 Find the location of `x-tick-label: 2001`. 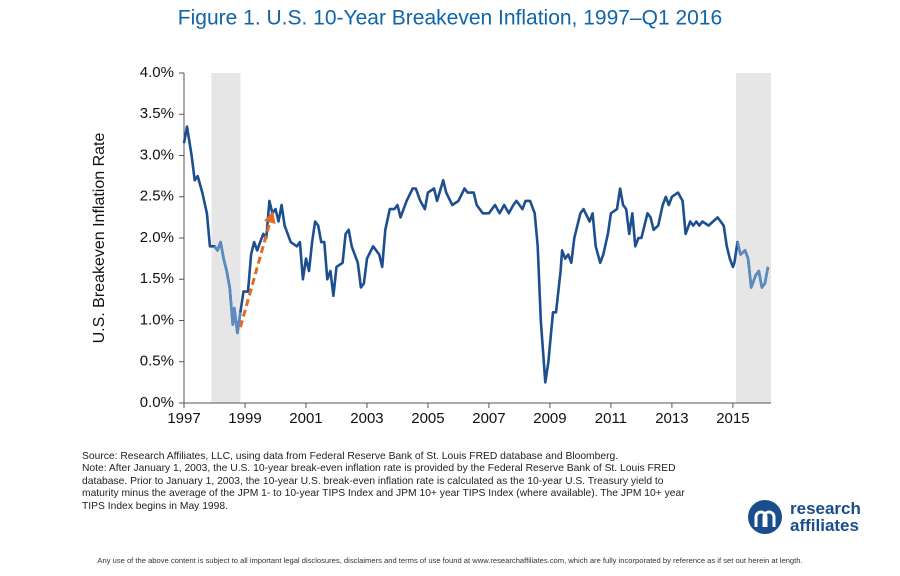

x-tick-label: 2001 is located at coordinates (305, 418).